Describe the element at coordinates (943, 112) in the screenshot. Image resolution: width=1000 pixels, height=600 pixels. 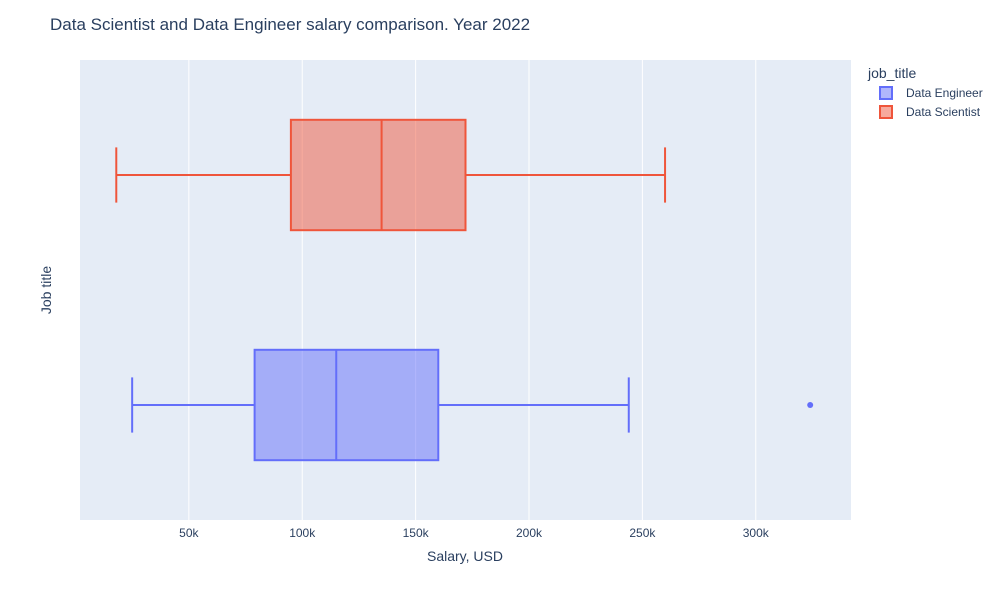
I see `legend-label: Data Scientist` at that location.